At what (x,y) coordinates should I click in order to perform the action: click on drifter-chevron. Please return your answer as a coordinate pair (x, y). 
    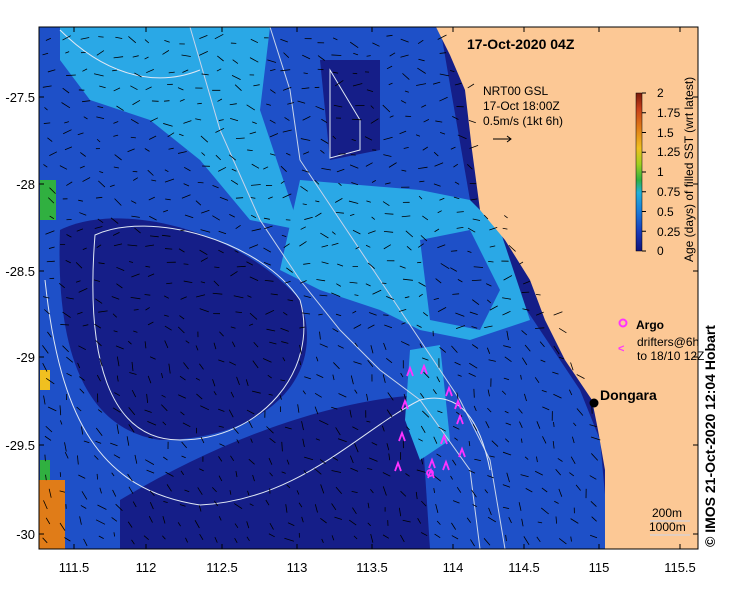
    Looking at the image, I should click on (458, 404).